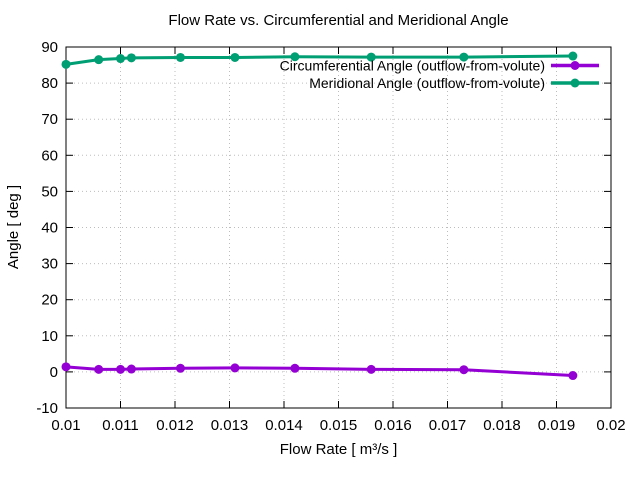 This screenshot has height=480, width=640. Describe the element at coordinates (54, 372) in the screenshot. I see `y-tick-label: 0` at that location.